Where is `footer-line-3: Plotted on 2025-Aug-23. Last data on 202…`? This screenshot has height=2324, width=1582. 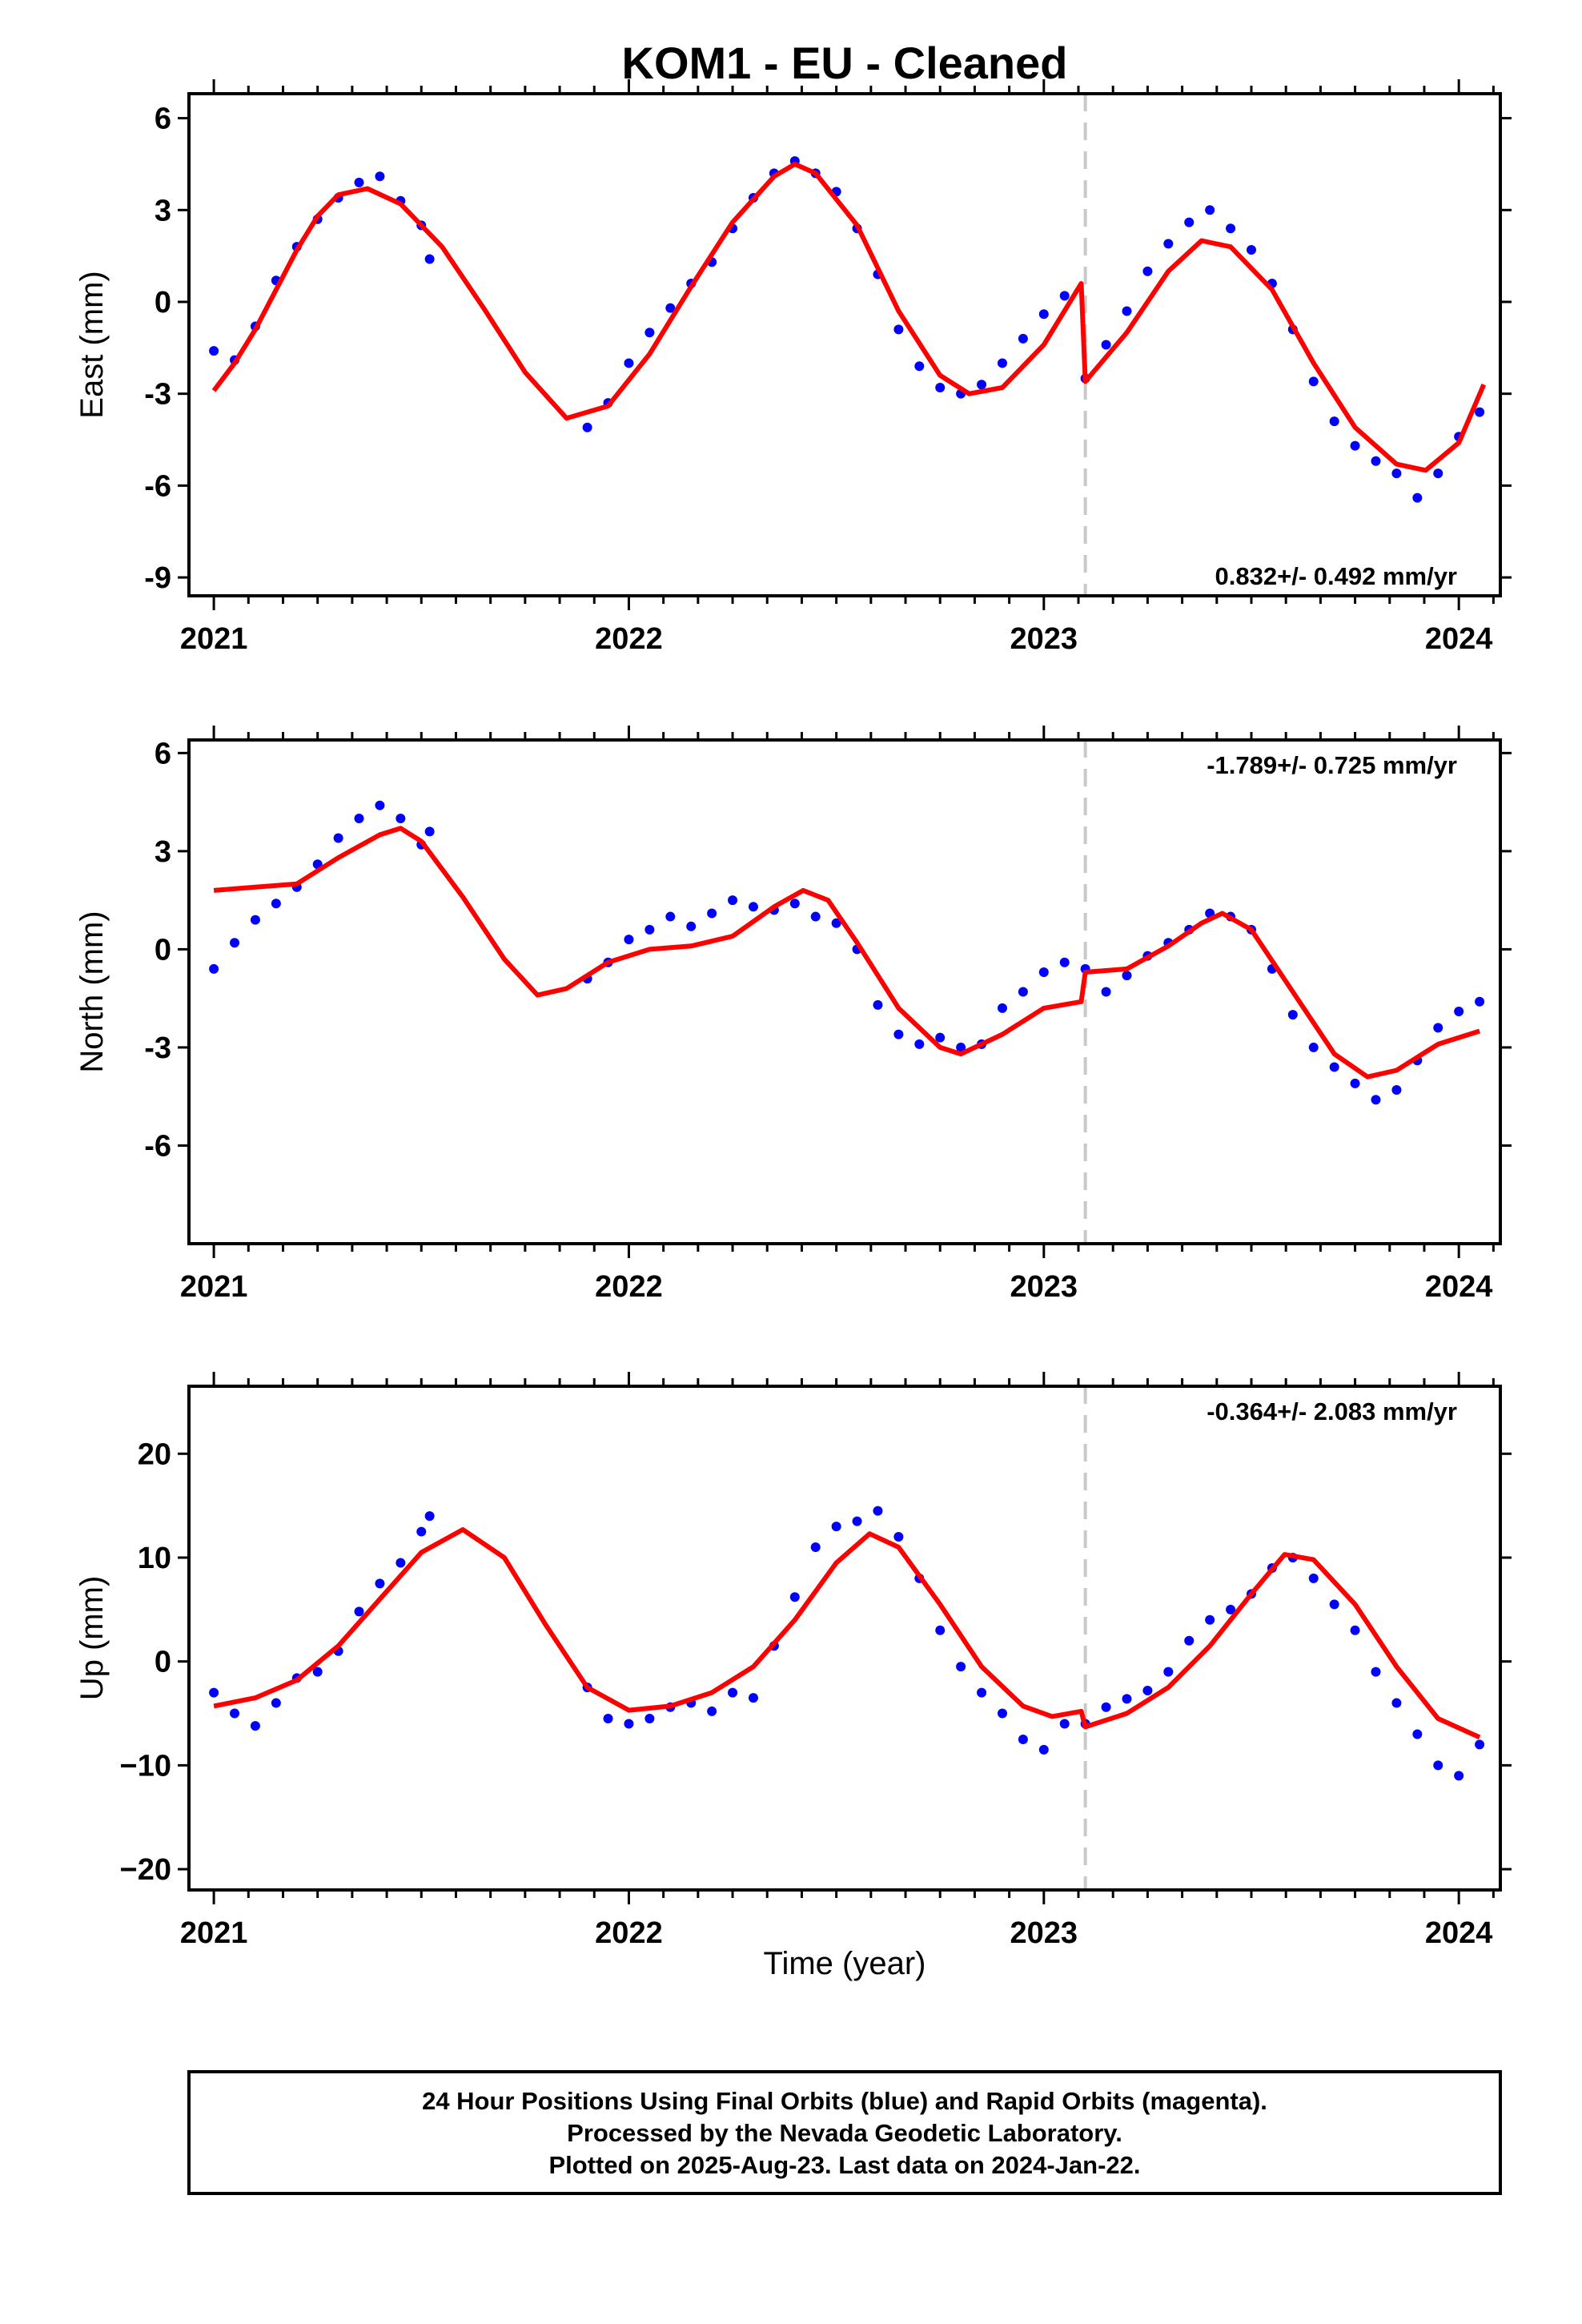
footer-line-3: Plotted on 2025-Aug-23. Last data on 202… is located at coordinates (844, 2165).